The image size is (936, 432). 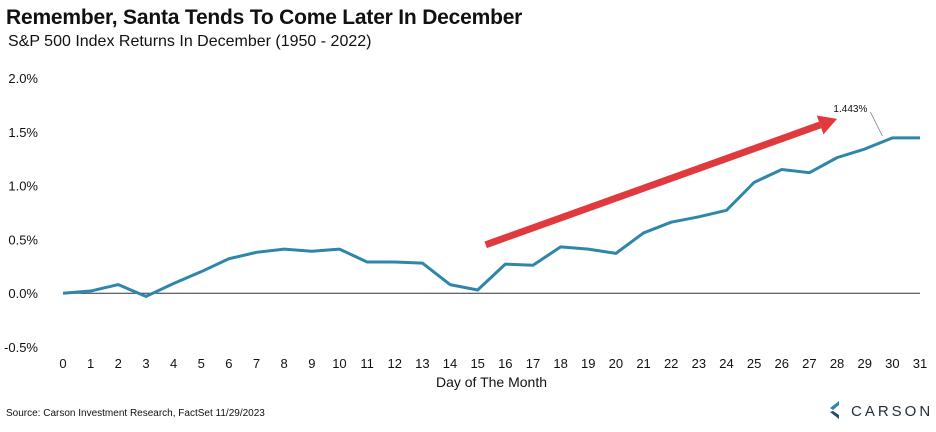 I want to click on y-tick-label: 2.0%, so click(x=23, y=78).